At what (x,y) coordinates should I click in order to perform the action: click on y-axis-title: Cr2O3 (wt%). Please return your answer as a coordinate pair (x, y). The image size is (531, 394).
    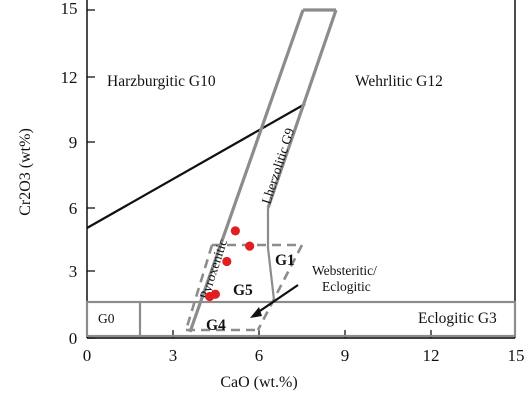
    Looking at the image, I should click on (25, 172).